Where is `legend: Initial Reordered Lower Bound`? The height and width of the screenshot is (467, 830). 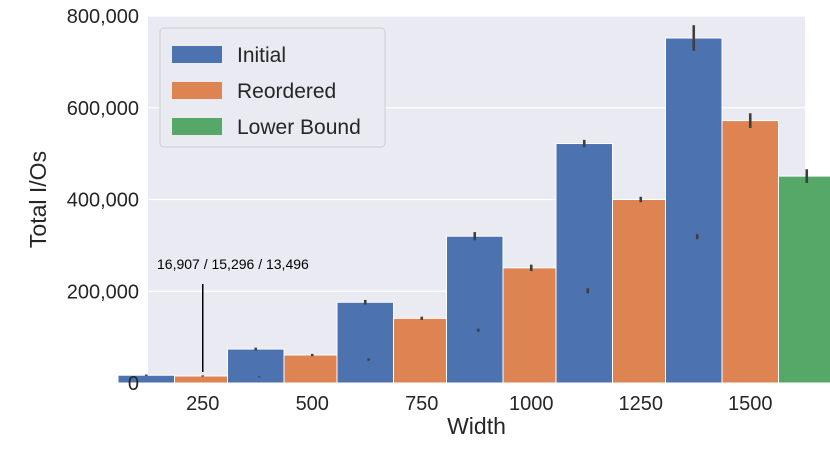
legend: Initial Reordered Lower Bound is located at coordinates (272, 87).